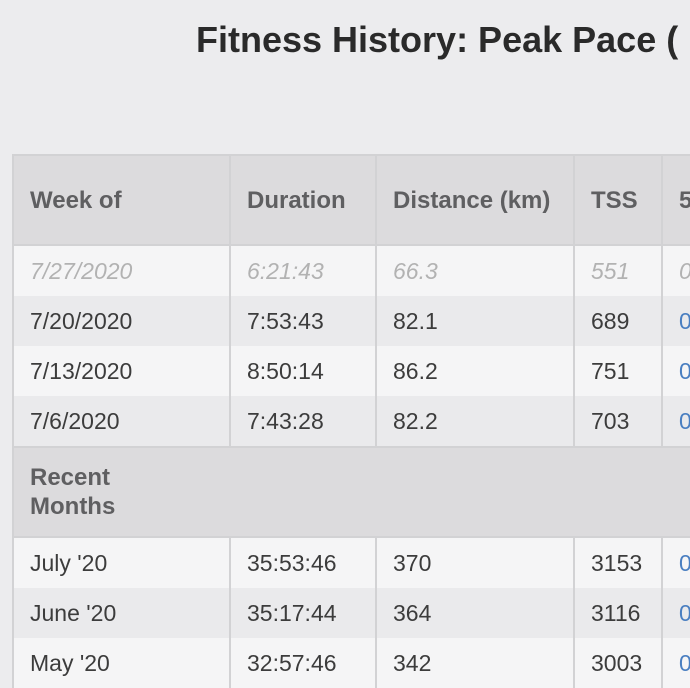  Describe the element at coordinates (676, 201) in the screenshot. I see `column-header-5: 5` at that location.